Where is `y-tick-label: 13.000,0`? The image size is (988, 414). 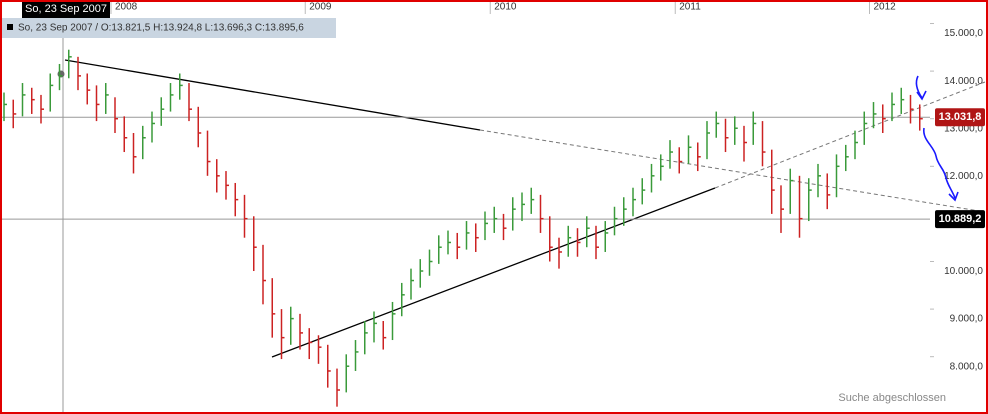 y-tick-label: 13.000,0 is located at coordinates (963, 128).